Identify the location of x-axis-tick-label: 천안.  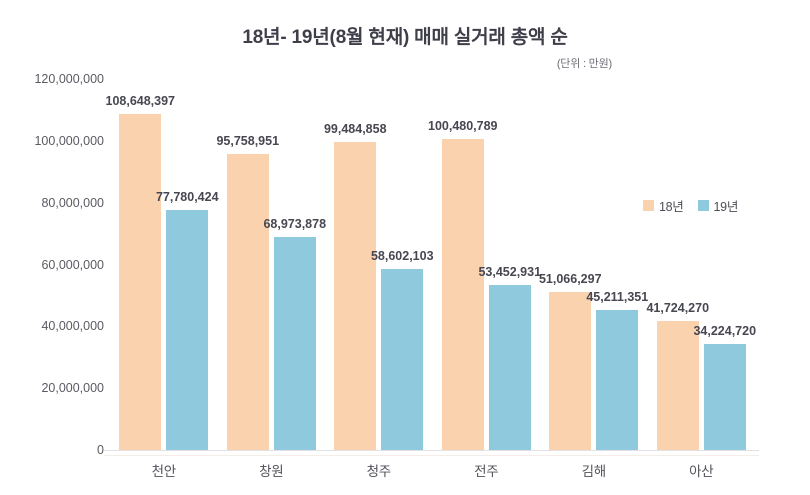
(164, 471).